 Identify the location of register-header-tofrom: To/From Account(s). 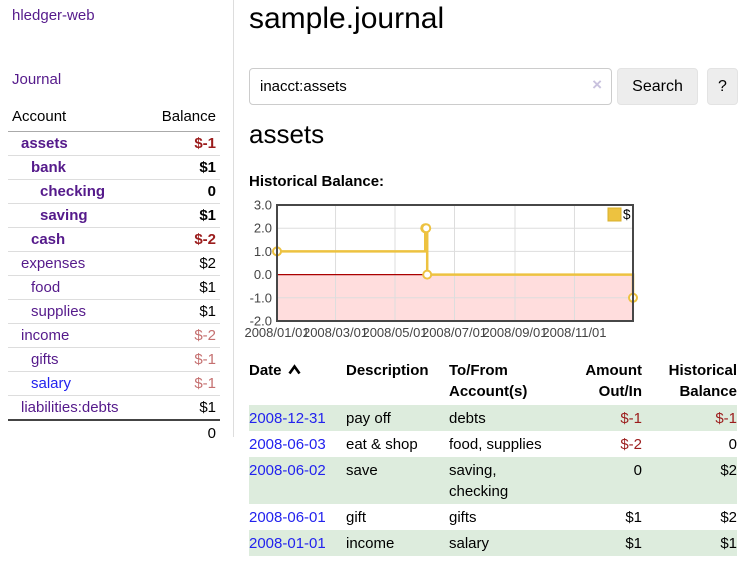
(488, 381).